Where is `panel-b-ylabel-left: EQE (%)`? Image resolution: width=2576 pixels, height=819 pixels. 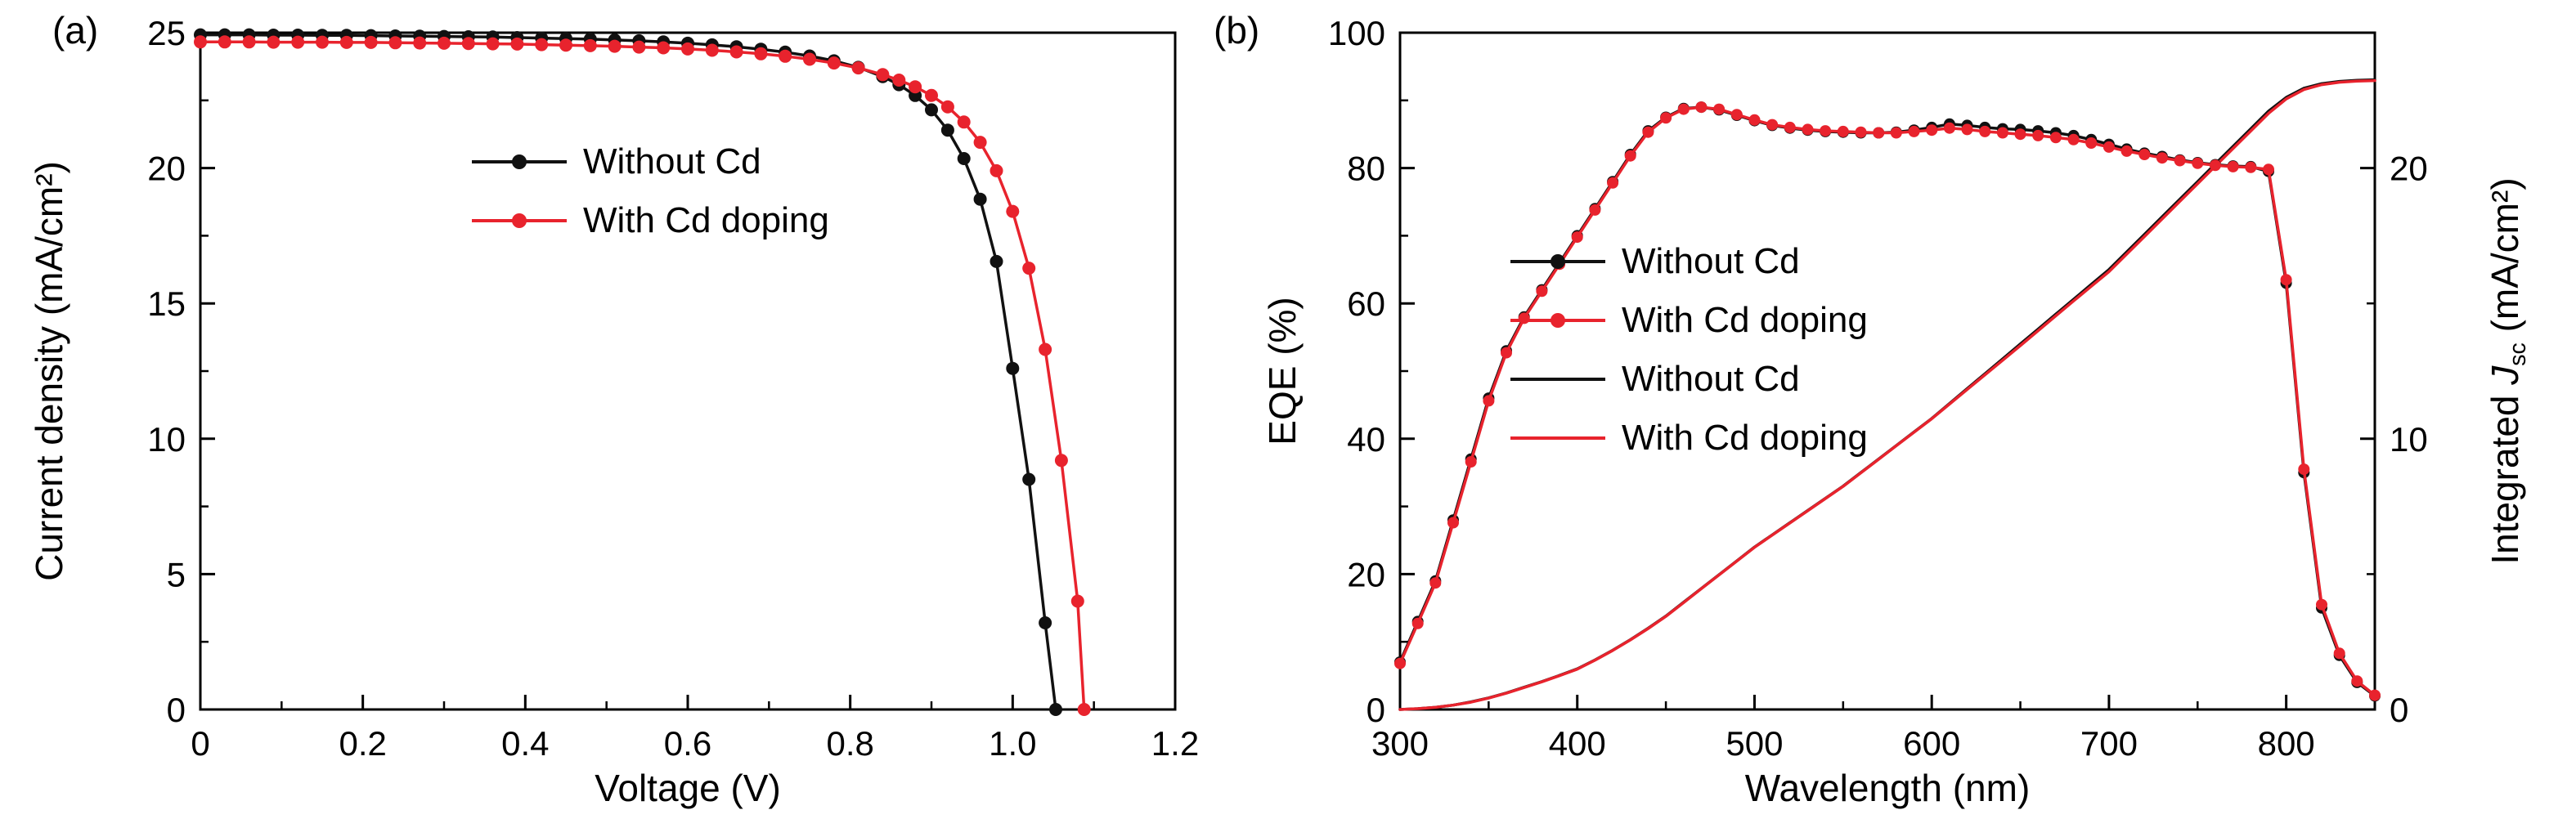 panel-b-ylabel-left: EQE (%) is located at coordinates (1282, 371).